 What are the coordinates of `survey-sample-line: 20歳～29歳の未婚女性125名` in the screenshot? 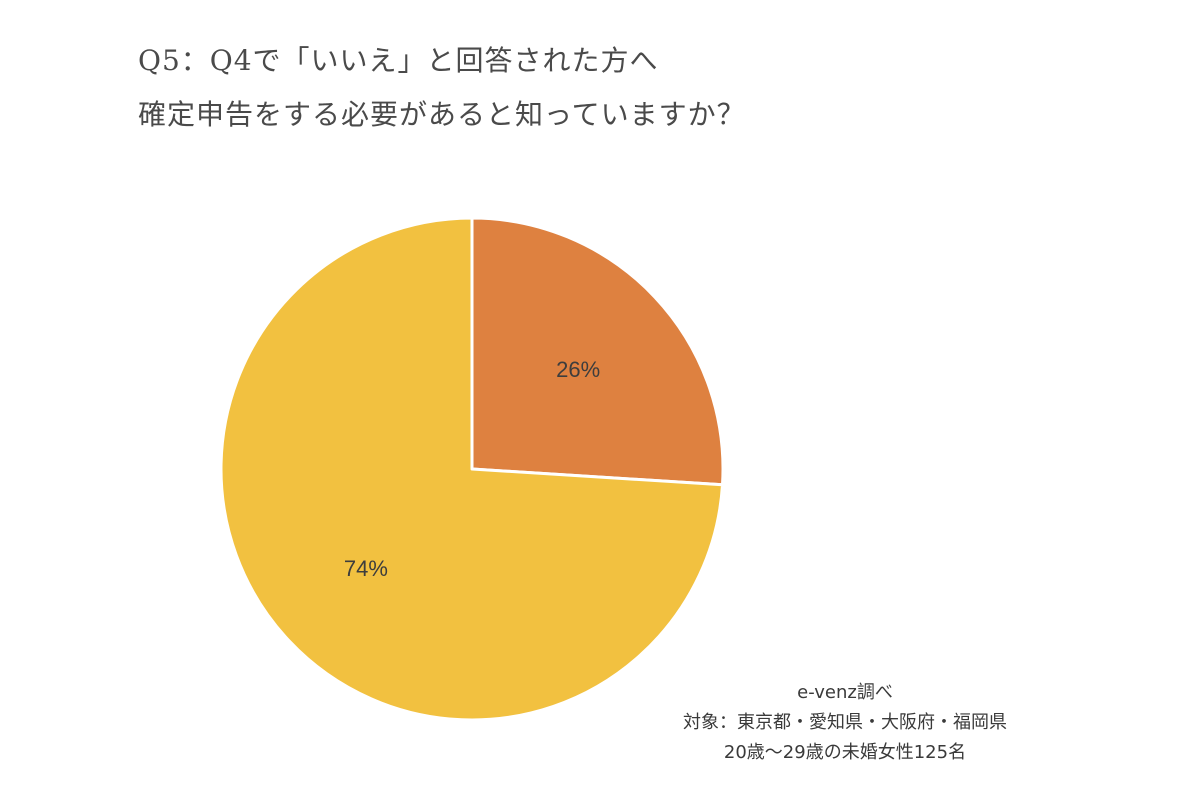 It's located at (845, 752).